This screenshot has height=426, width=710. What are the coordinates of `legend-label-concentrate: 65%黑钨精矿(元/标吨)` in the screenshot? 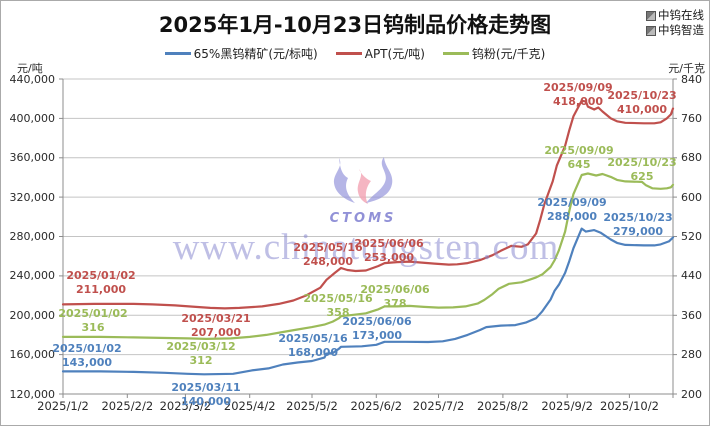 It's located at (255, 54).